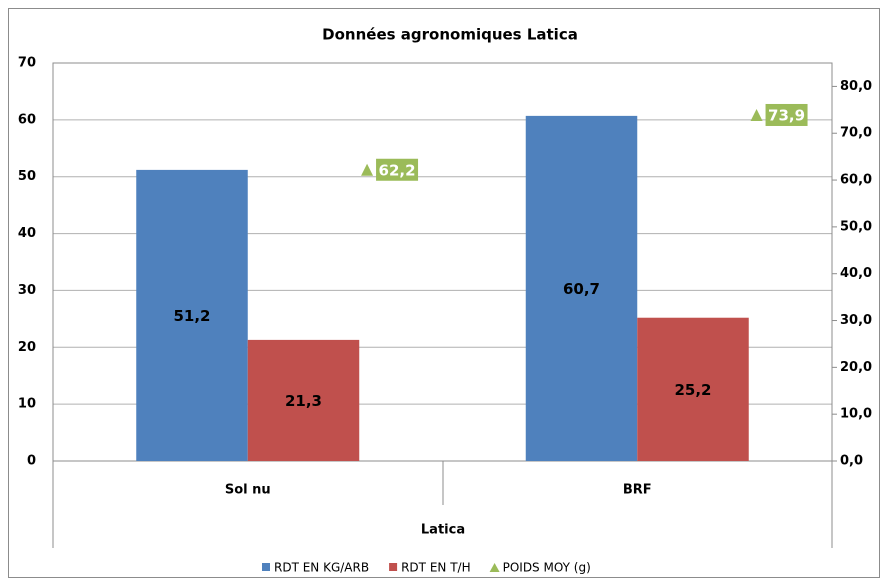 The width and height of the screenshot is (887, 583). I want to click on y2-tick-label: 60,0, so click(856, 180).